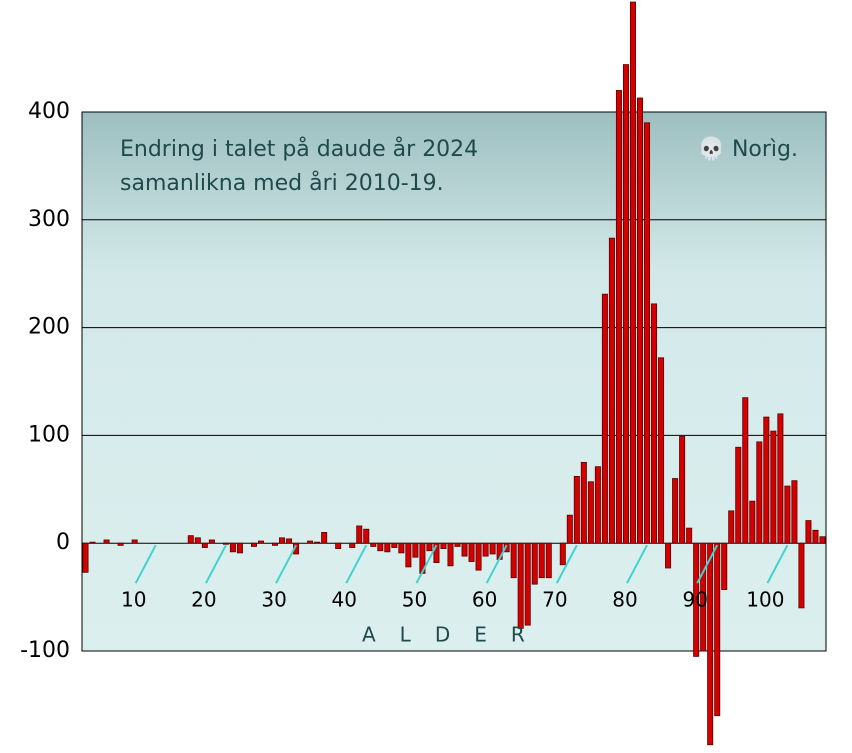  I want to click on x-tick-label: 90, so click(694, 600).